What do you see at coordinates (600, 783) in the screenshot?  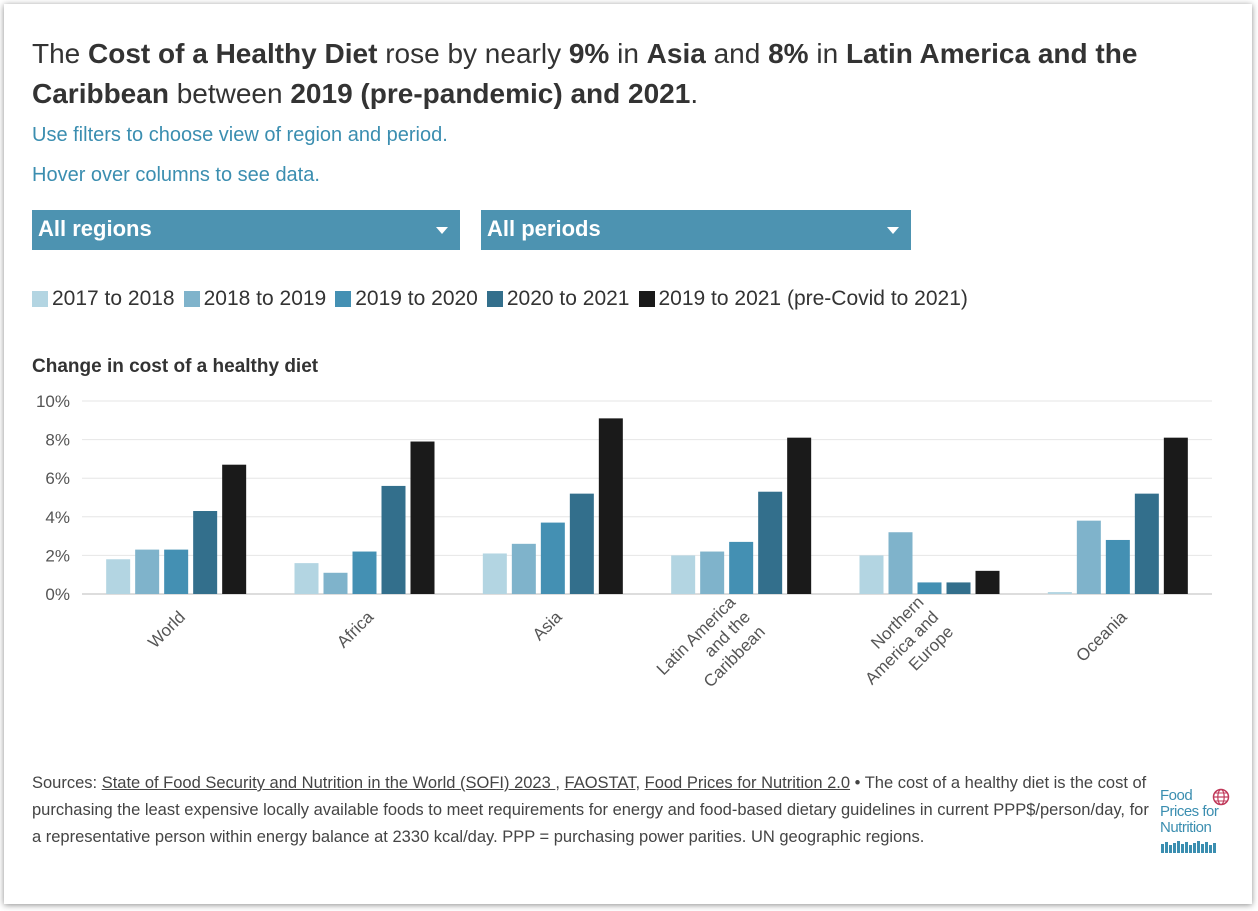 I see `faostat-link: FAOSTAT` at bounding box center [600, 783].